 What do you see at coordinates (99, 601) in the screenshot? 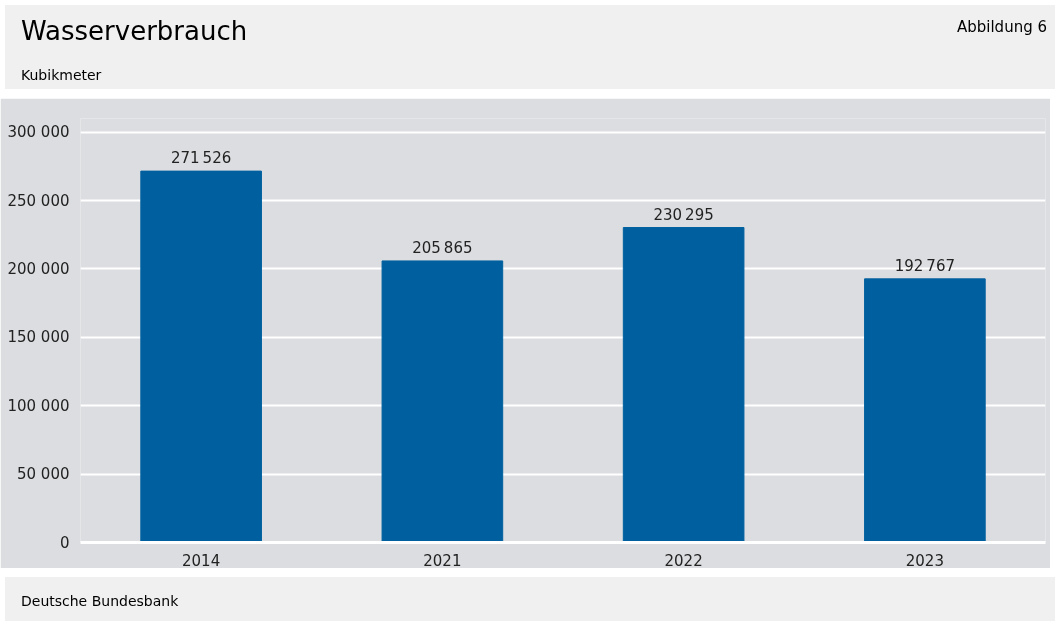
I see `text: Deutsche Bundesbank` at bounding box center [99, 601].